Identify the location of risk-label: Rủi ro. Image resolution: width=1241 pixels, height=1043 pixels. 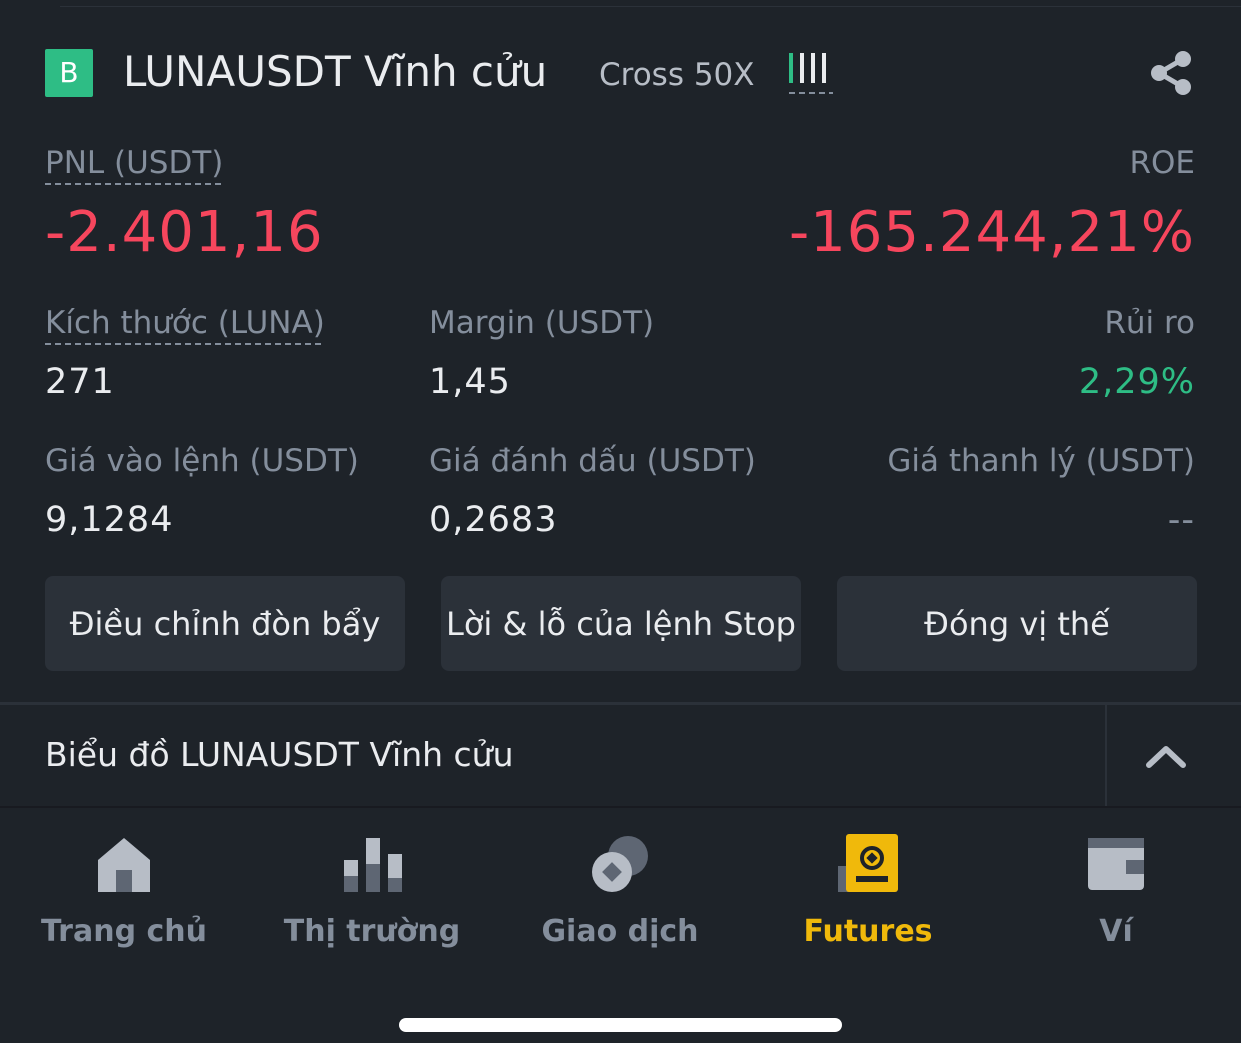
(1149, 323).